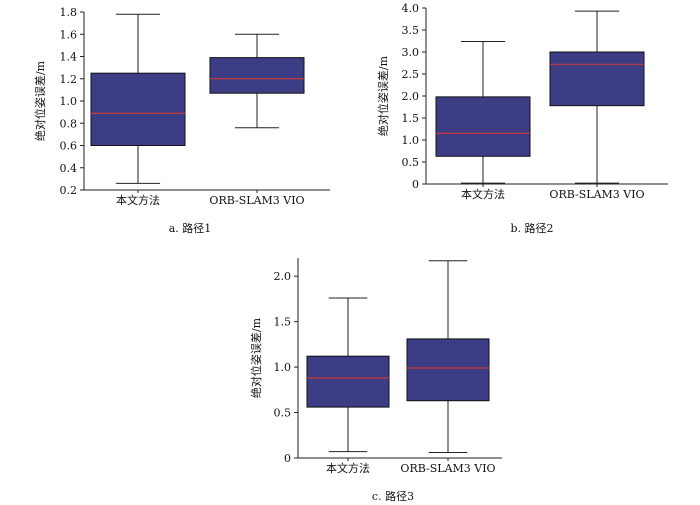  Describe the element at coordinates (69, 34) in the screenshot. I see `y-tick-label: 1.6` at that location.